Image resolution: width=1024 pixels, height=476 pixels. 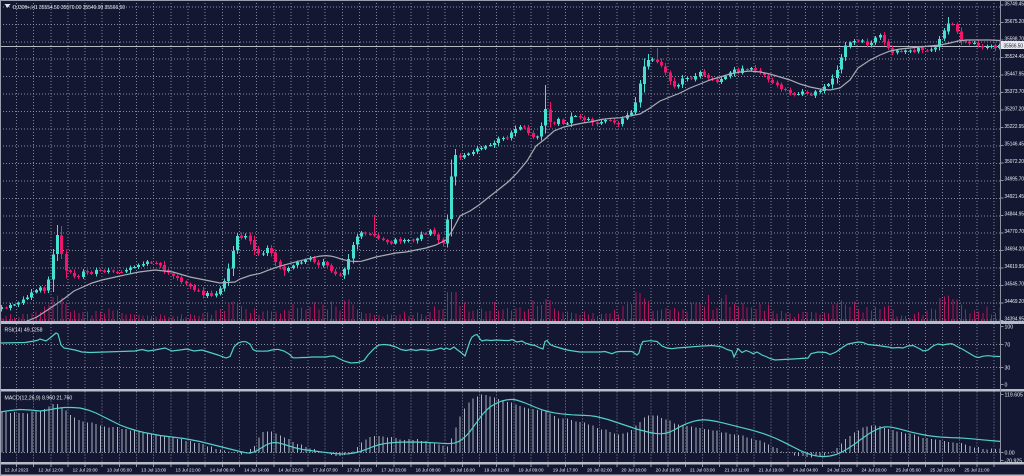 I want to click on svg-text: 0, so click(x=1006, y=385).